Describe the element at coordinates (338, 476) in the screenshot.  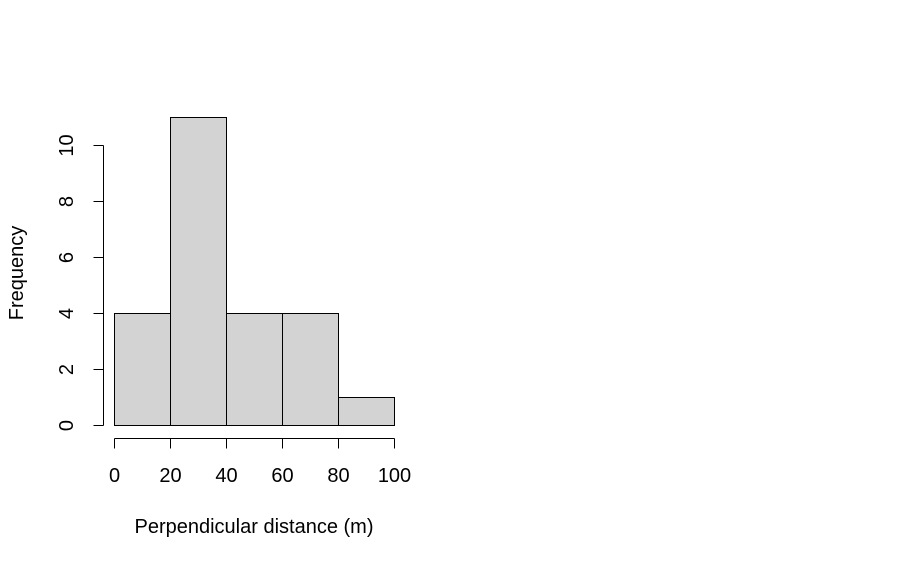
I see `x-tick-label-80: 80` at that location.